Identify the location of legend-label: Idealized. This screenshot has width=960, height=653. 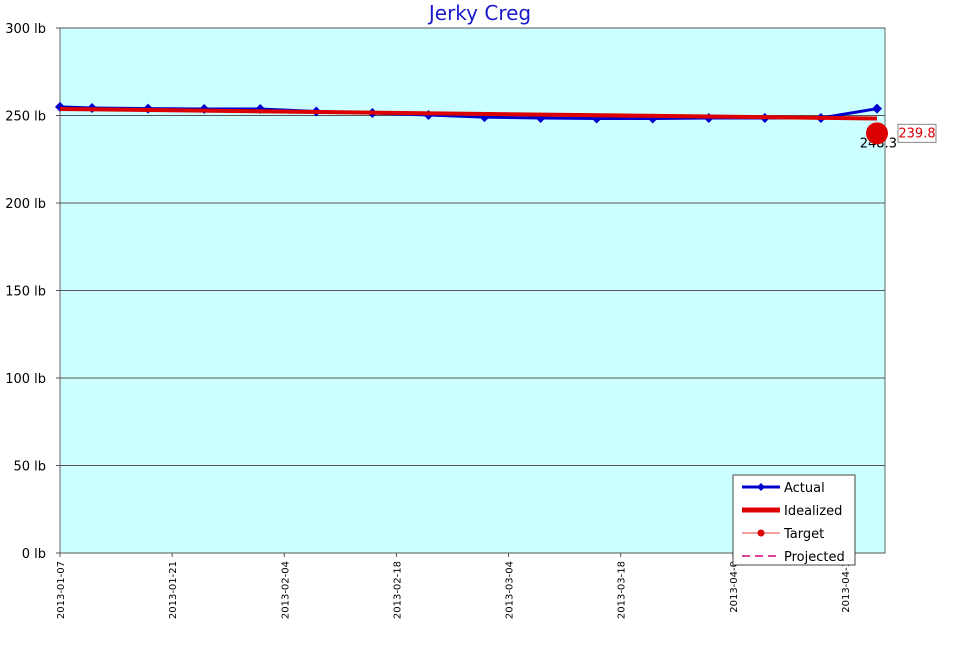
(813, 511).